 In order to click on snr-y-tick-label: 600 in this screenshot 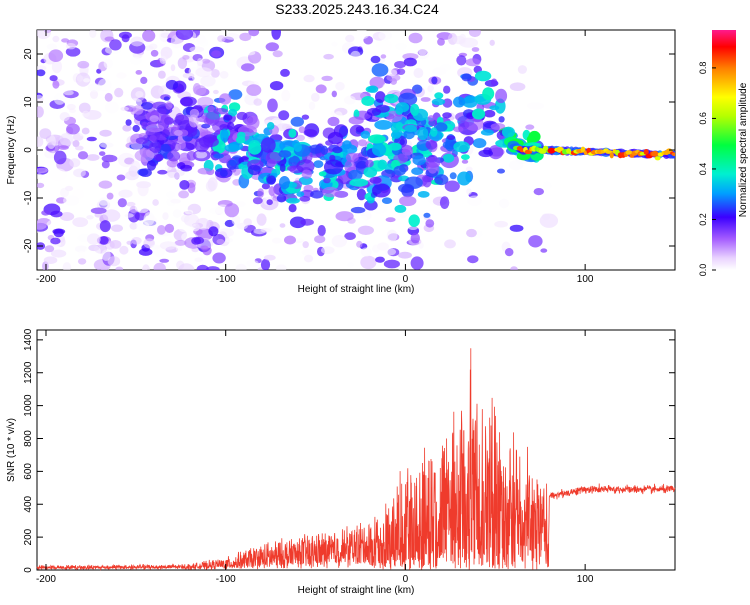, I will do `click(28, 471)`.